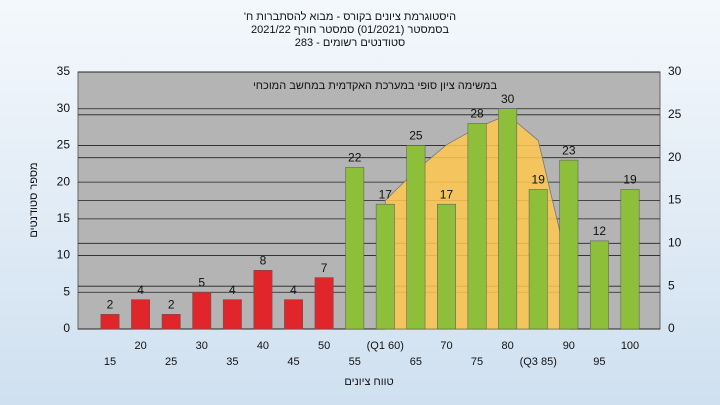 The height and width of the screenshot is (405, 720). Describe the element at coordinates (324, 346) in the screenshot. I see `x-tick-label: 50` at that location.